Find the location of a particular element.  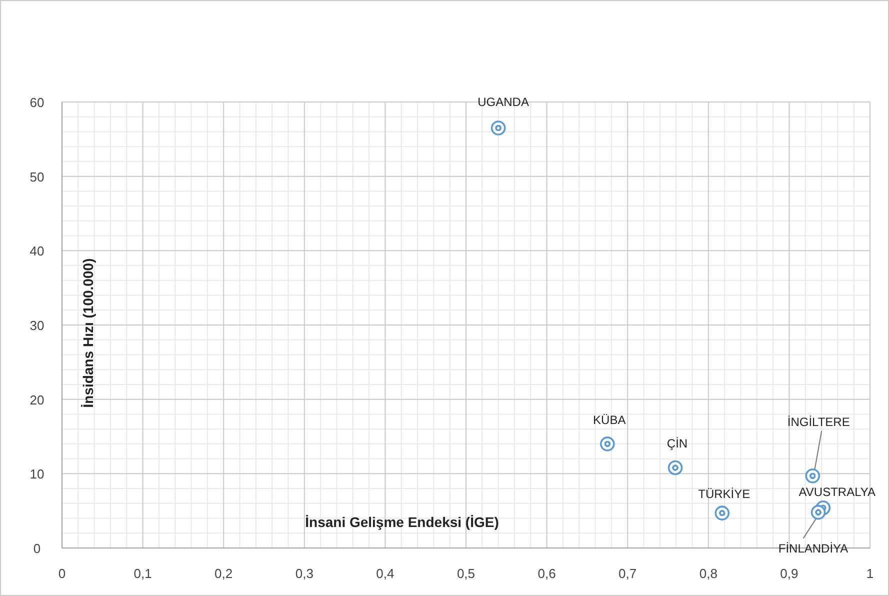

y-tick-label: 40 is located at coordinates (37, 251).